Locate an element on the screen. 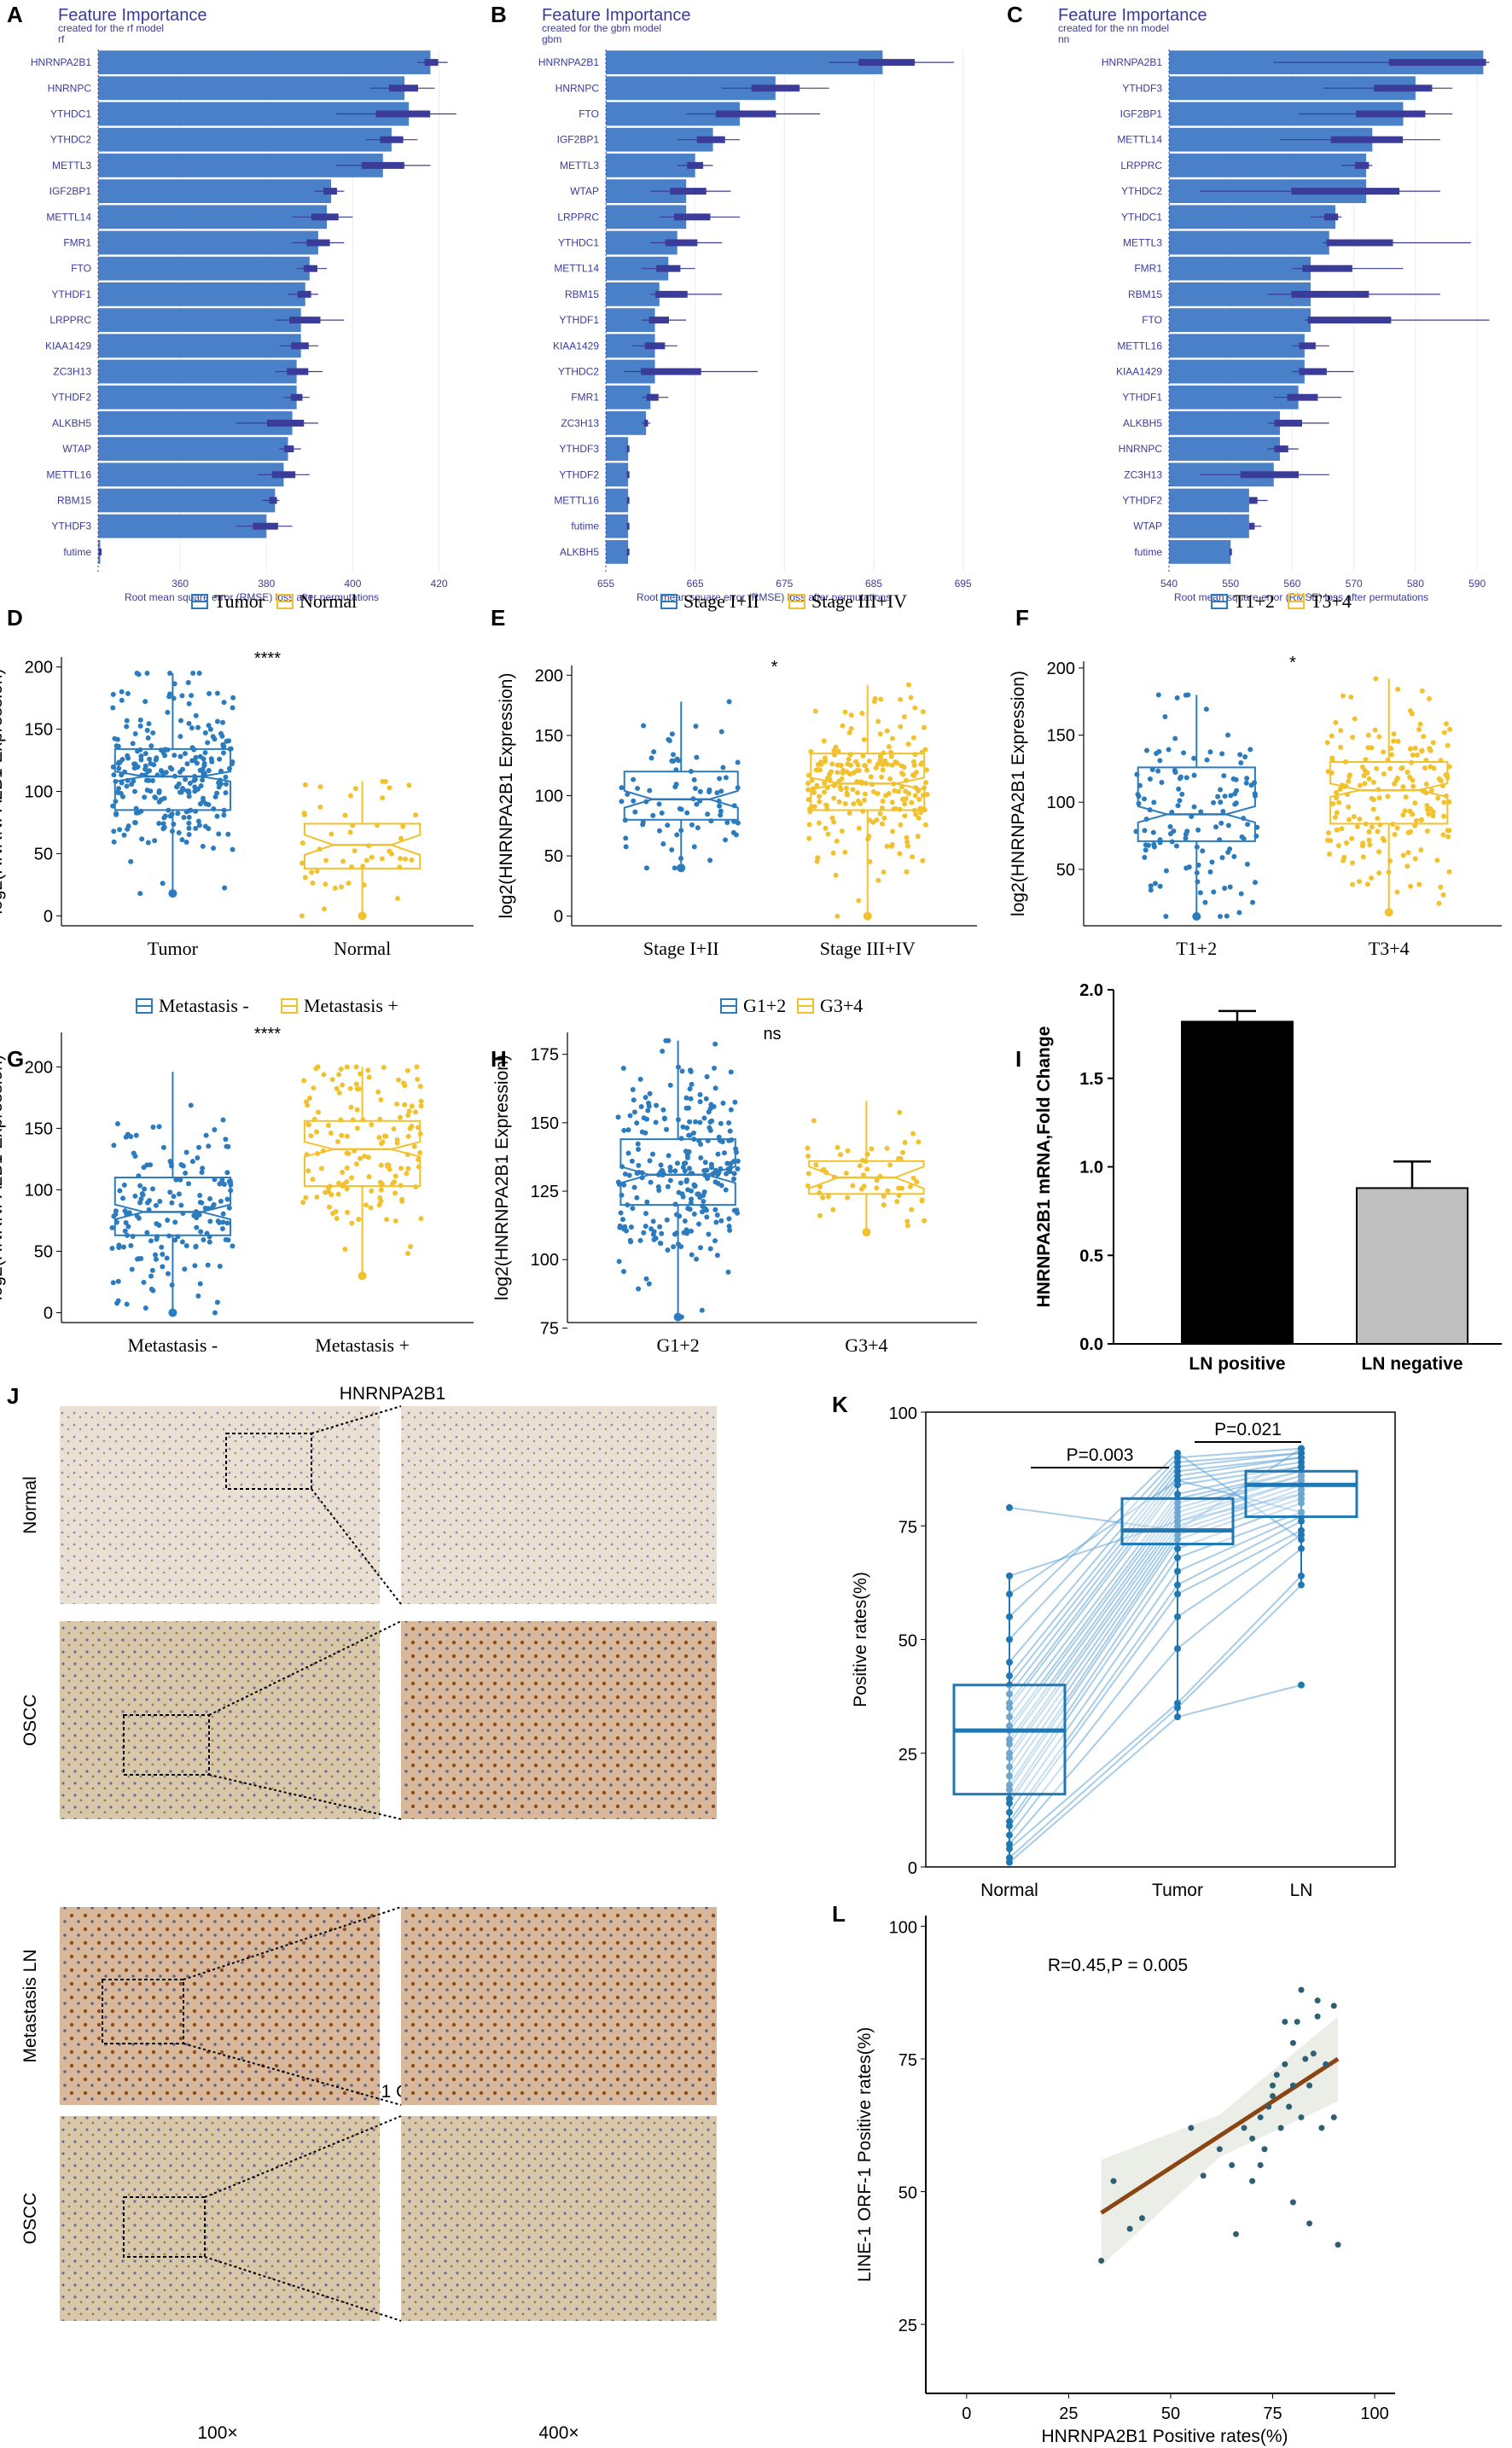  legend-label: Tumor is located at coordinates (239, 601).